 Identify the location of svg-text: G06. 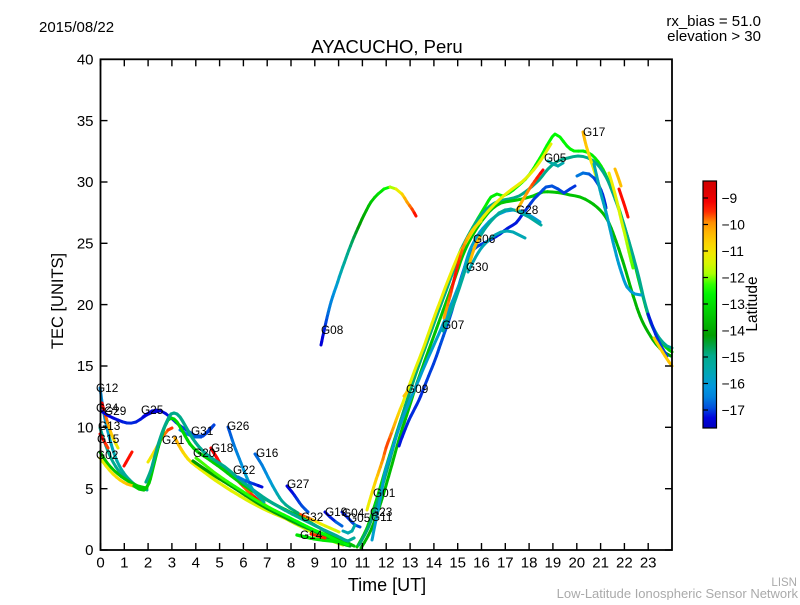
(484, 239).